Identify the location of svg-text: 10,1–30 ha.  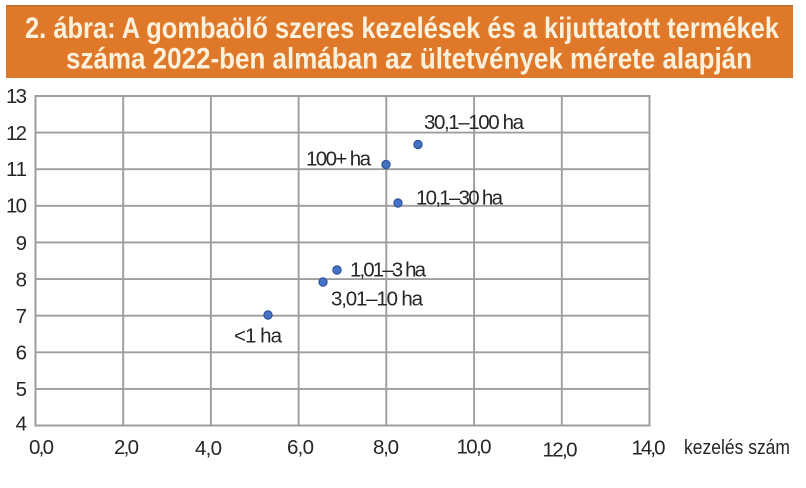
(460, 197).